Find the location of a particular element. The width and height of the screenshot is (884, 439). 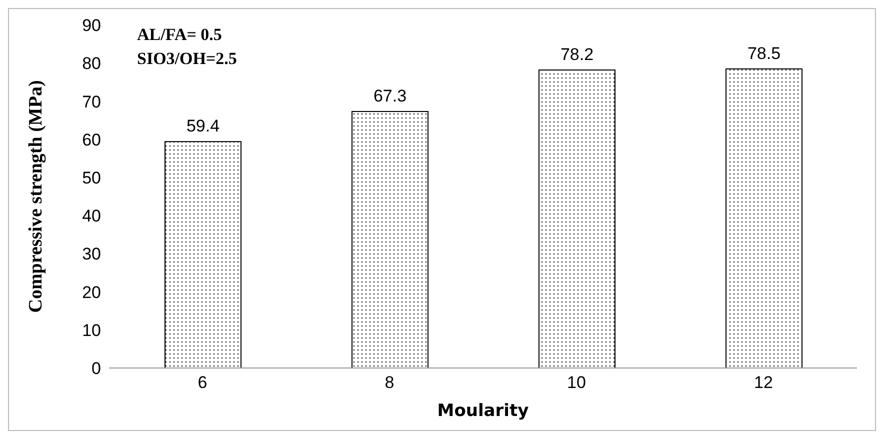

data-label: 59.4 is located at coordinates (203, 126).